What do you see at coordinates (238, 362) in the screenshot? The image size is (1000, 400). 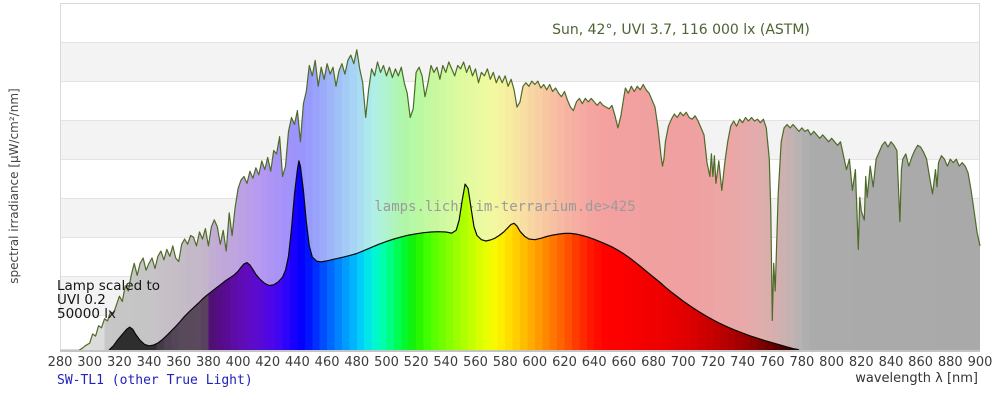 I see `x-tick-label: 400` at bounding box center [238, 362].